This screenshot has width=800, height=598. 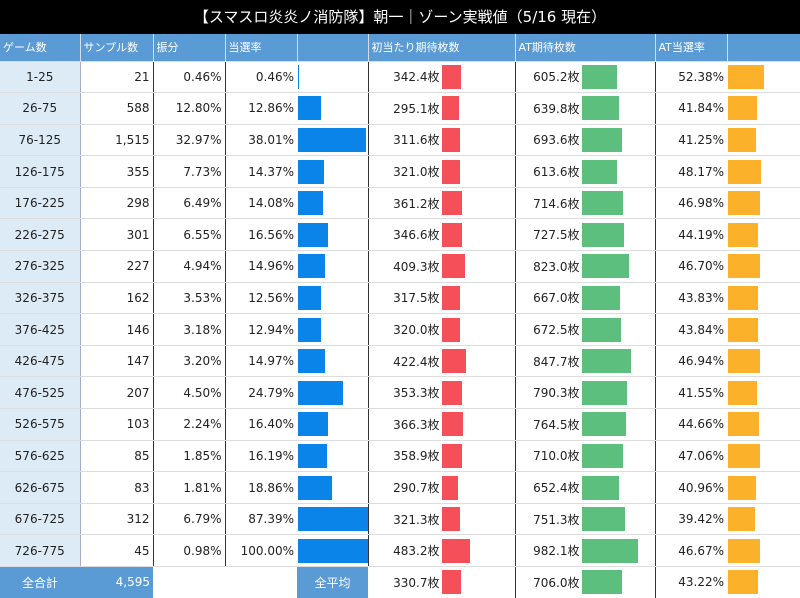 I want to click on first-hit-cell: 483.2枚, so click(x=416, y=551).